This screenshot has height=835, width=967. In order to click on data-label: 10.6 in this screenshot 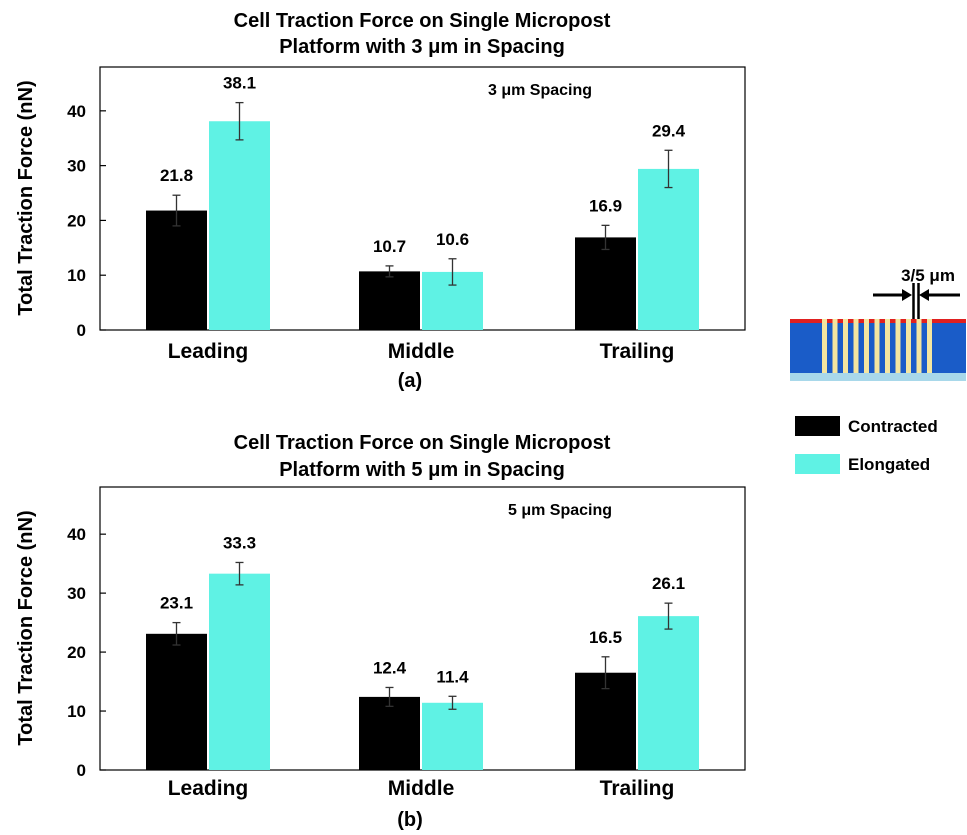, I will do `click(452, 239)`.